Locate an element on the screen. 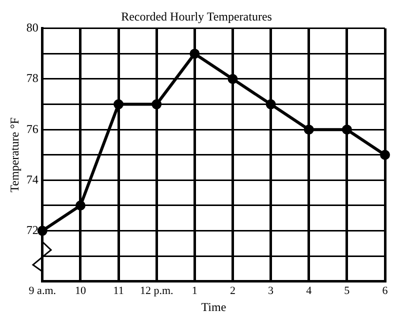 This screenshot has height=323, width=401. x-tick-label: 11 is located at coordinates (118, 290).